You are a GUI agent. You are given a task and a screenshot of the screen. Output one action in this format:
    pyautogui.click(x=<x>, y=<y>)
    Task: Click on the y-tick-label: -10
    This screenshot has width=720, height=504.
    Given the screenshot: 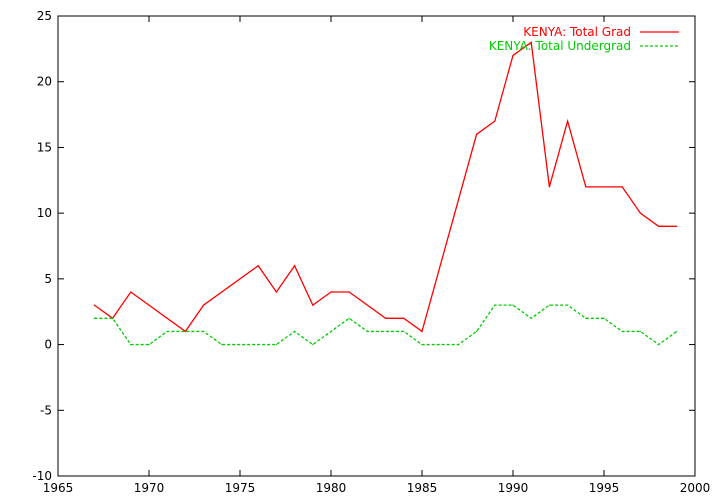 What is the action you would take?
    pyautogui.click(x=42, y=476)
    